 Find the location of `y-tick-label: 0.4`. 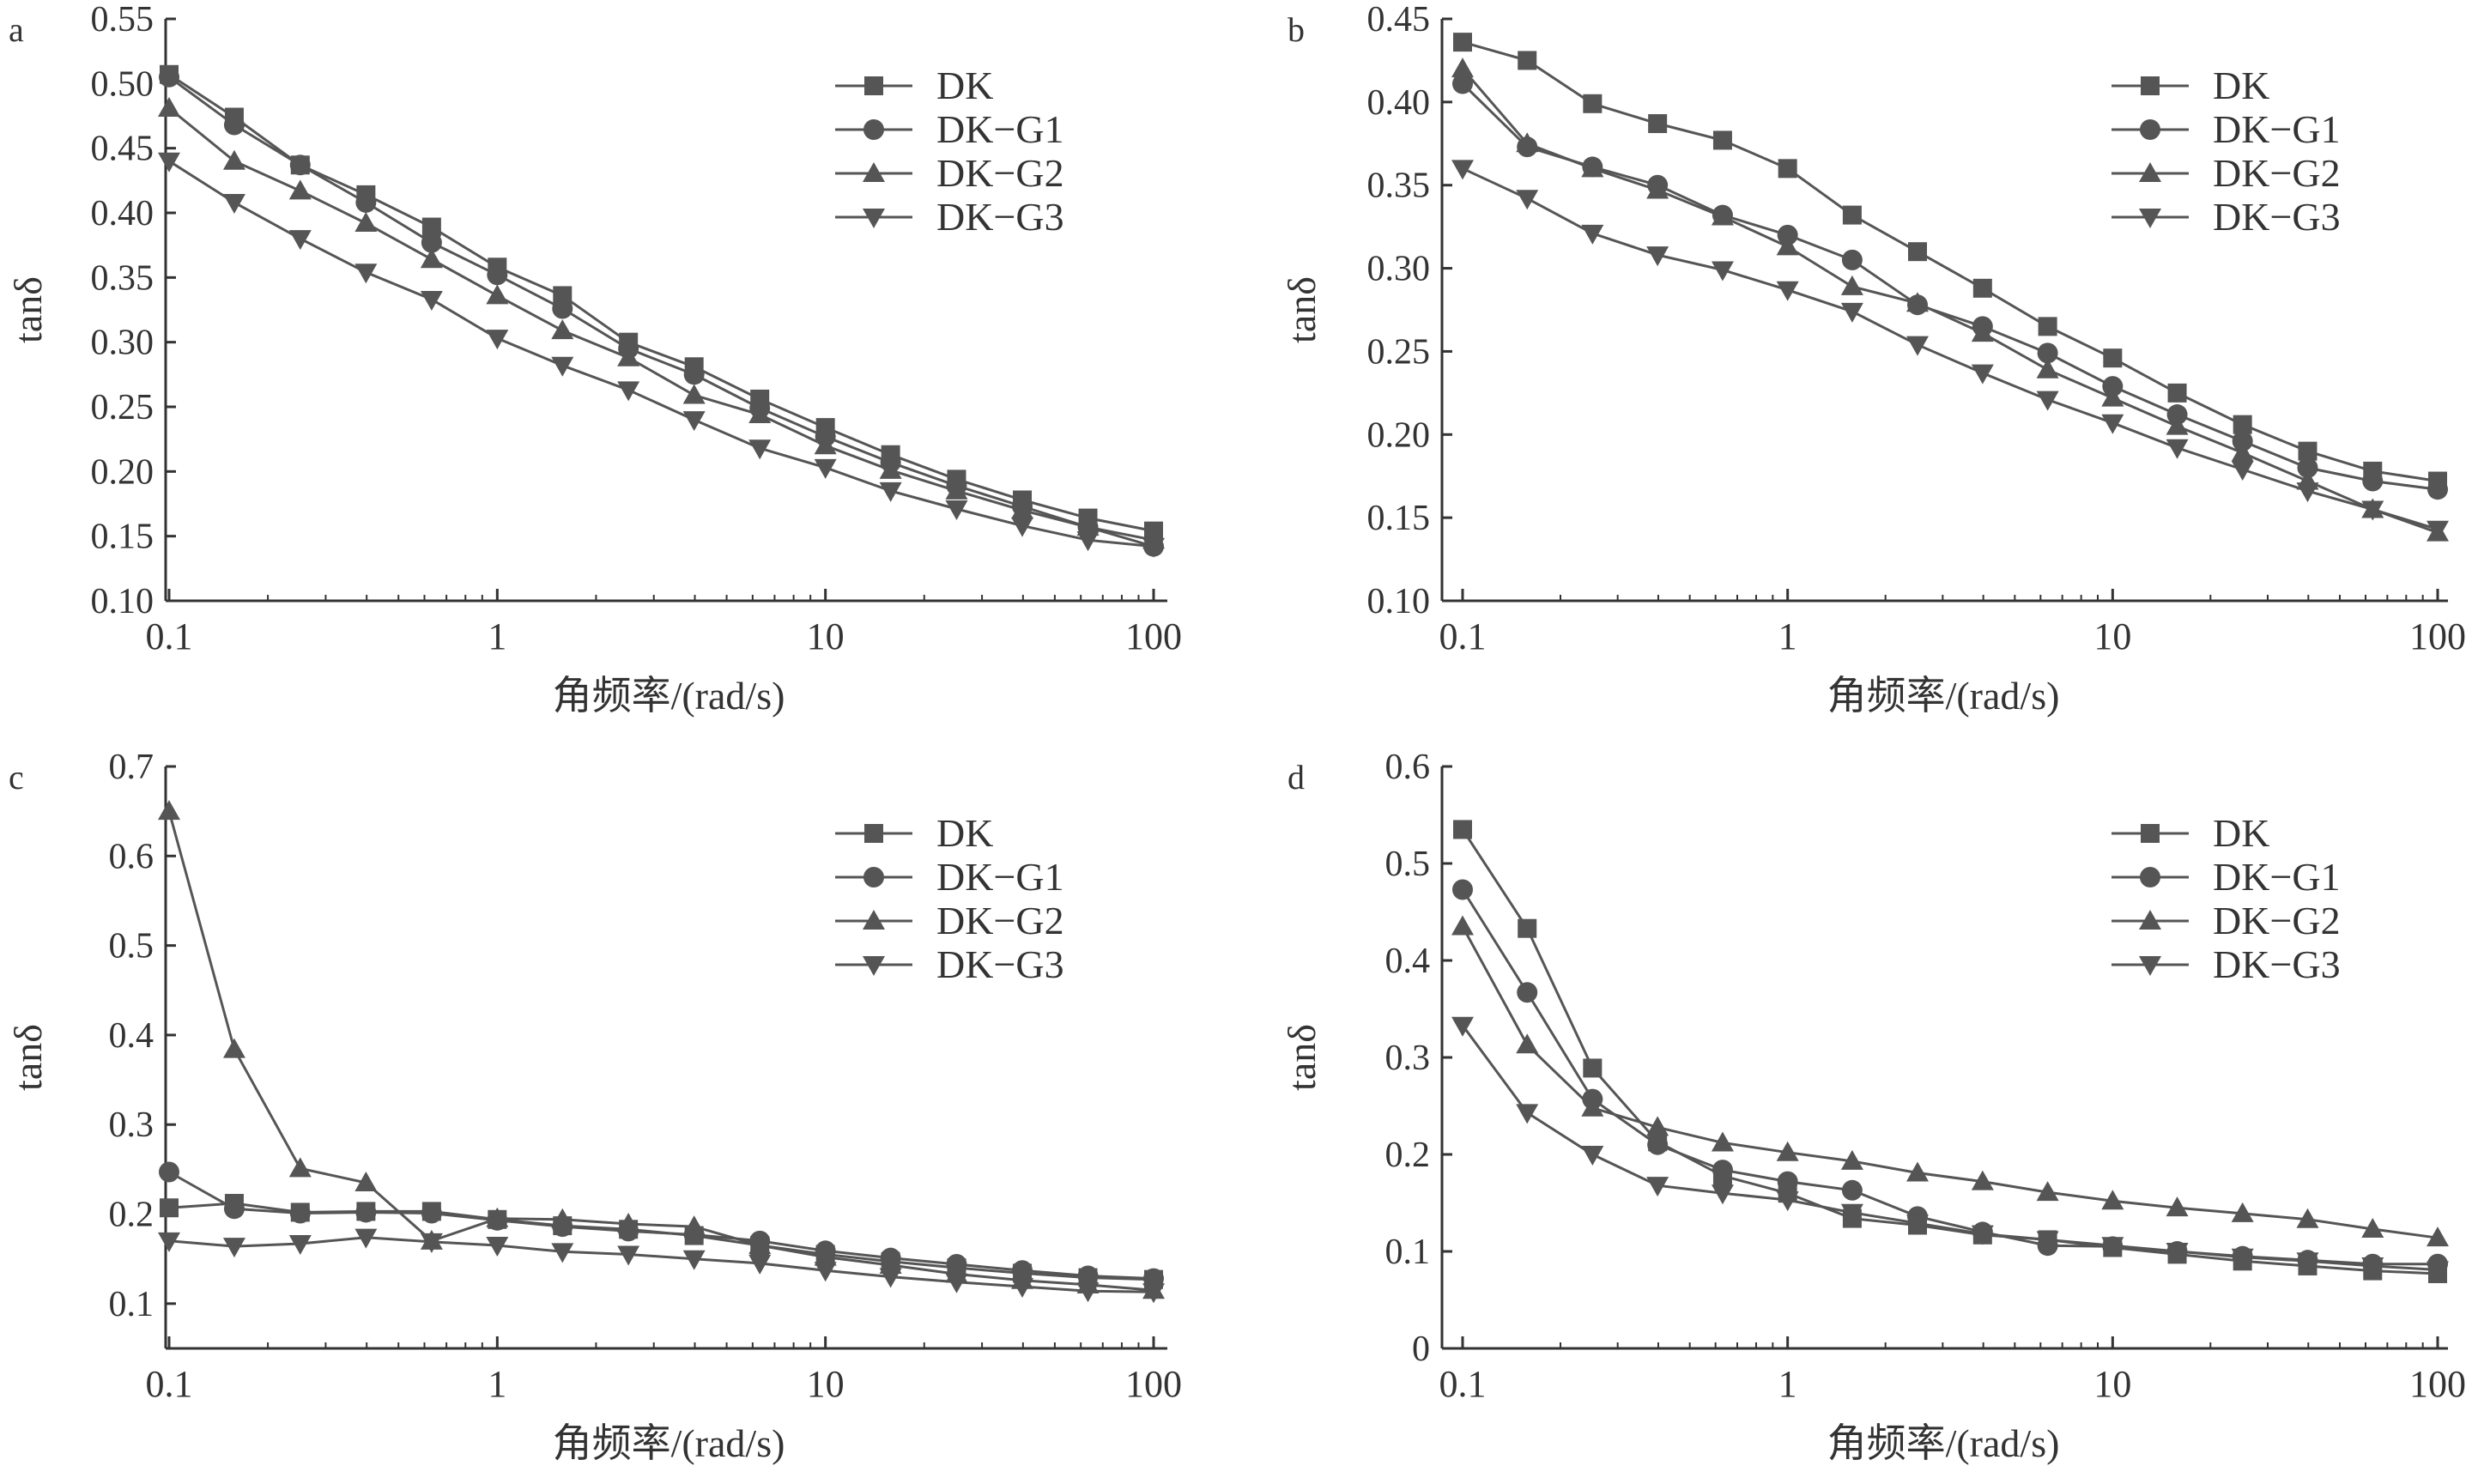

y-tick-label: 0.4 is located at coordinates (131, 1036).